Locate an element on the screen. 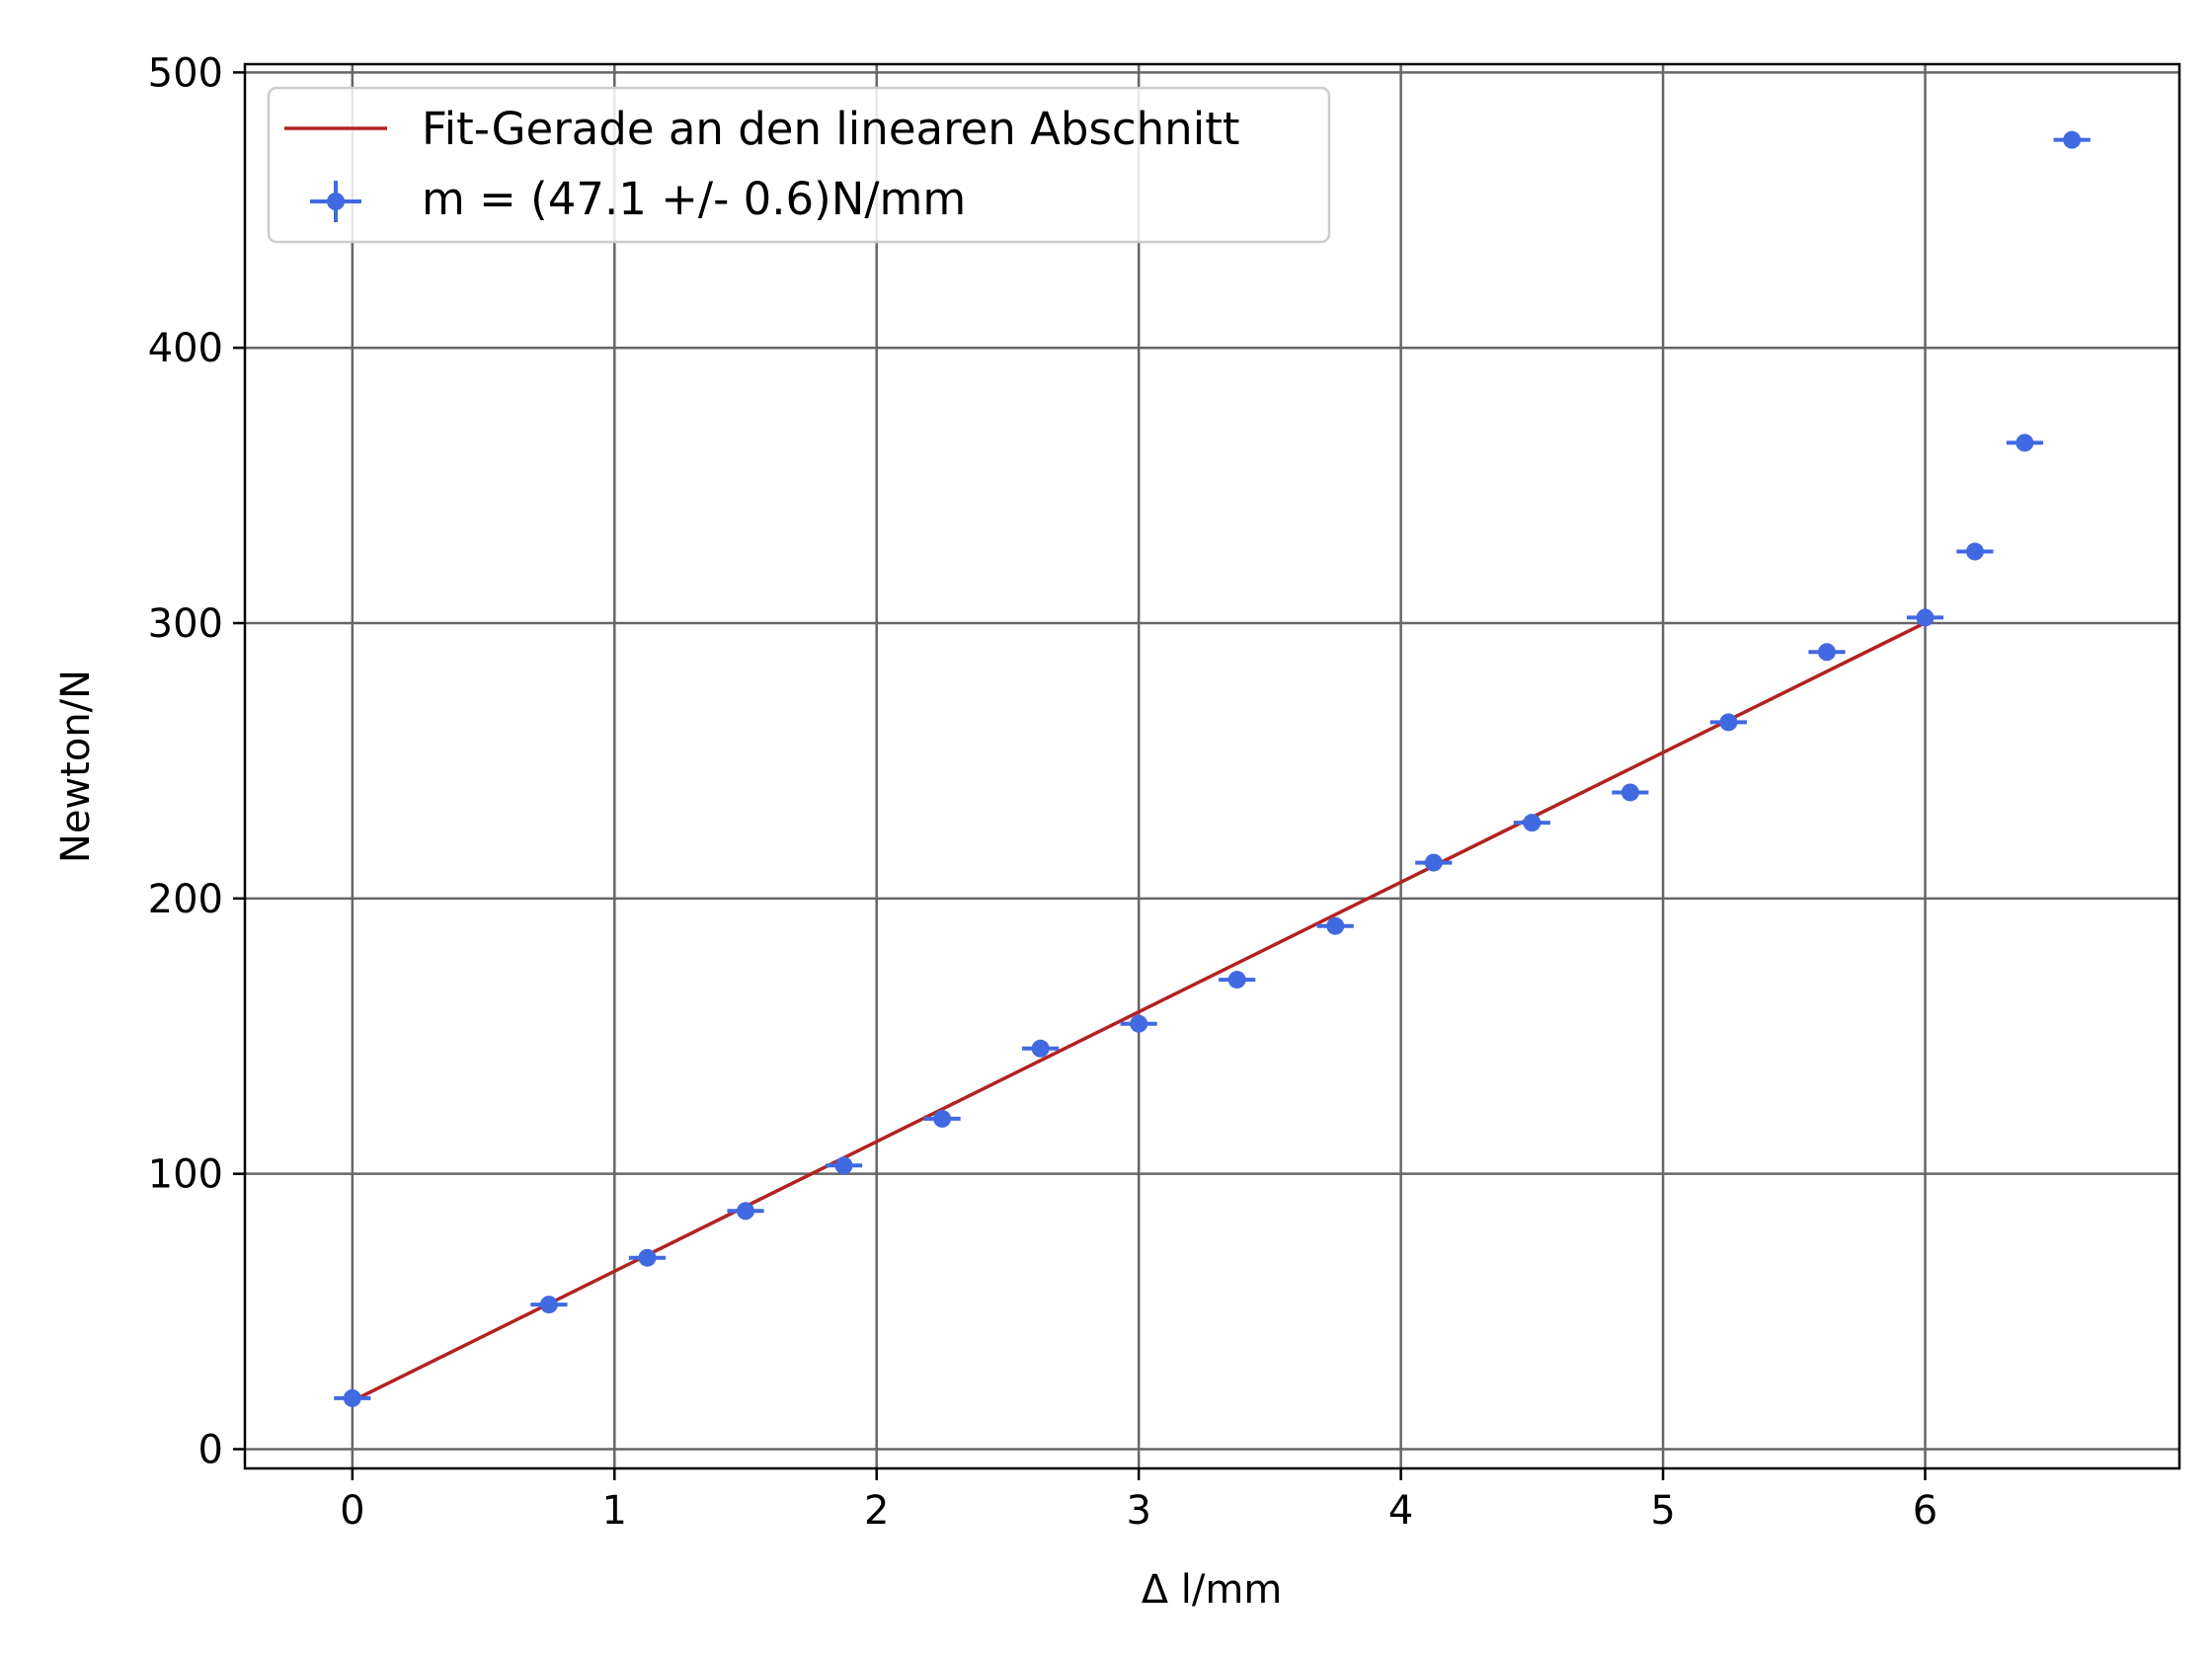 The width and height of the screenshot is (2212, 1659). legend-fit-label: Fit-Gerade an den linearen Abschnitt is located at coordinates (831, 129).